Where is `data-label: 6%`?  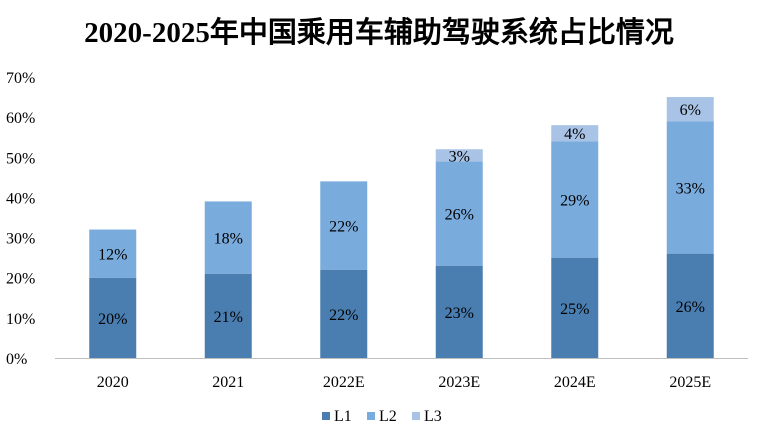 data-label: 6% is located at coordinates (690, 110).